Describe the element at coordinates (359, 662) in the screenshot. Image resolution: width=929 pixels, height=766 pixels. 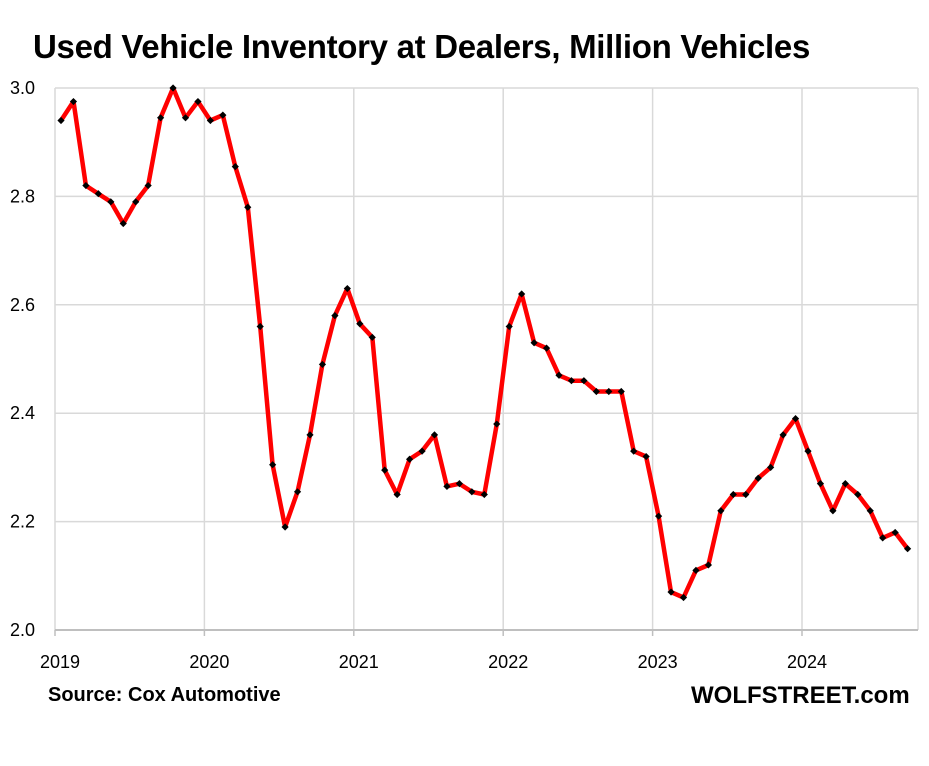
I see `x-tick-label: 2021` at that location.